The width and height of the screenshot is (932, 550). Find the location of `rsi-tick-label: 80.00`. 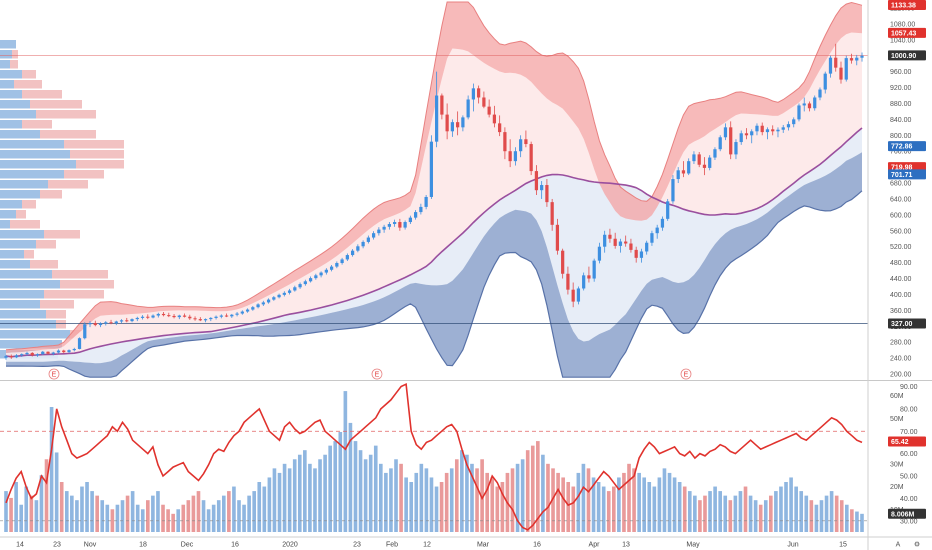

rsi-tick-label: 80.00 is located at coordinates (909, 409).